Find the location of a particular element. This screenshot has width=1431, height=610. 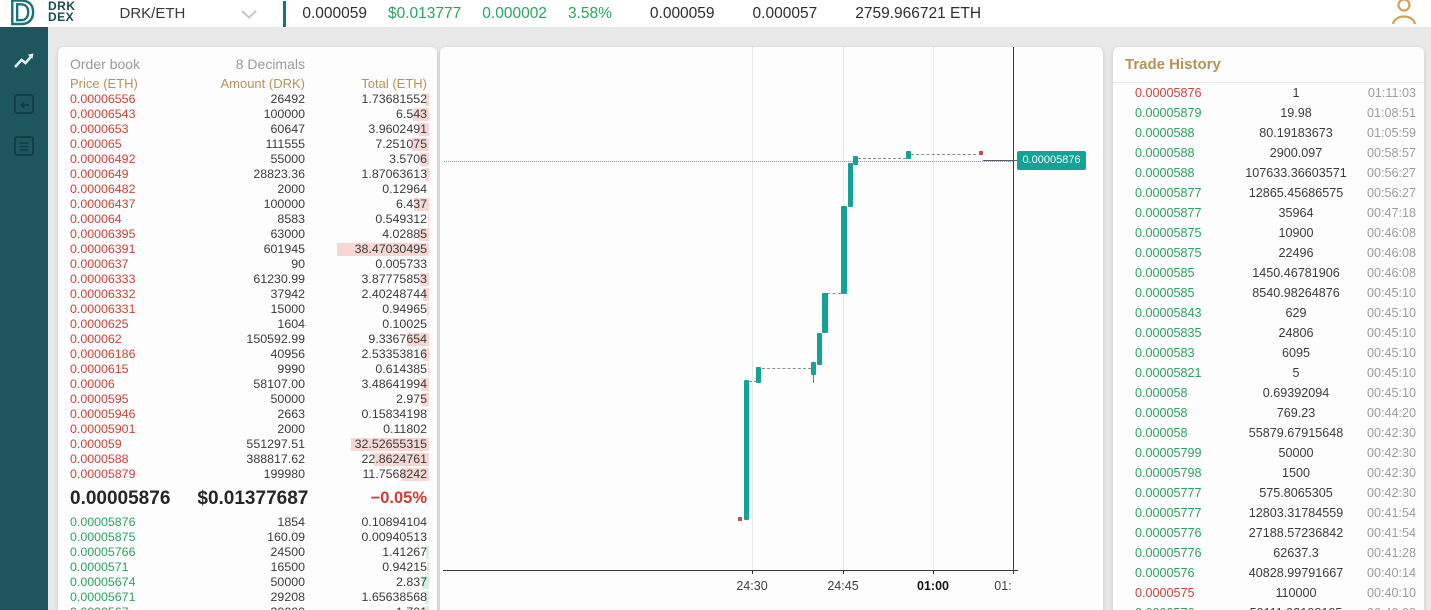

order-book-ask-row: 0.00006543 100000 6.543 is located at coordinates (249, 114).